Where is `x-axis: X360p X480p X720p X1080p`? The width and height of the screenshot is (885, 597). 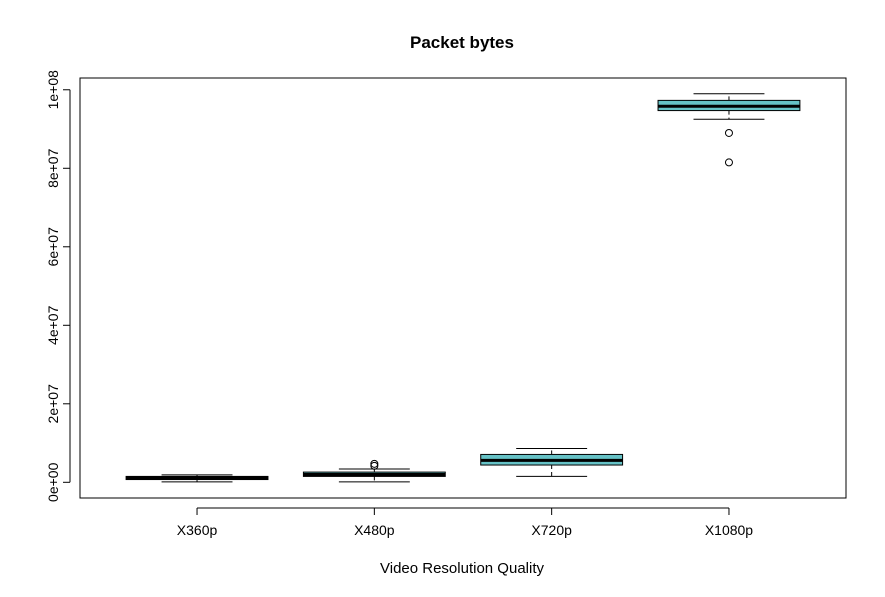
x-axis: X360p X480p X720p X1080p is located at coordinates (465, 522).